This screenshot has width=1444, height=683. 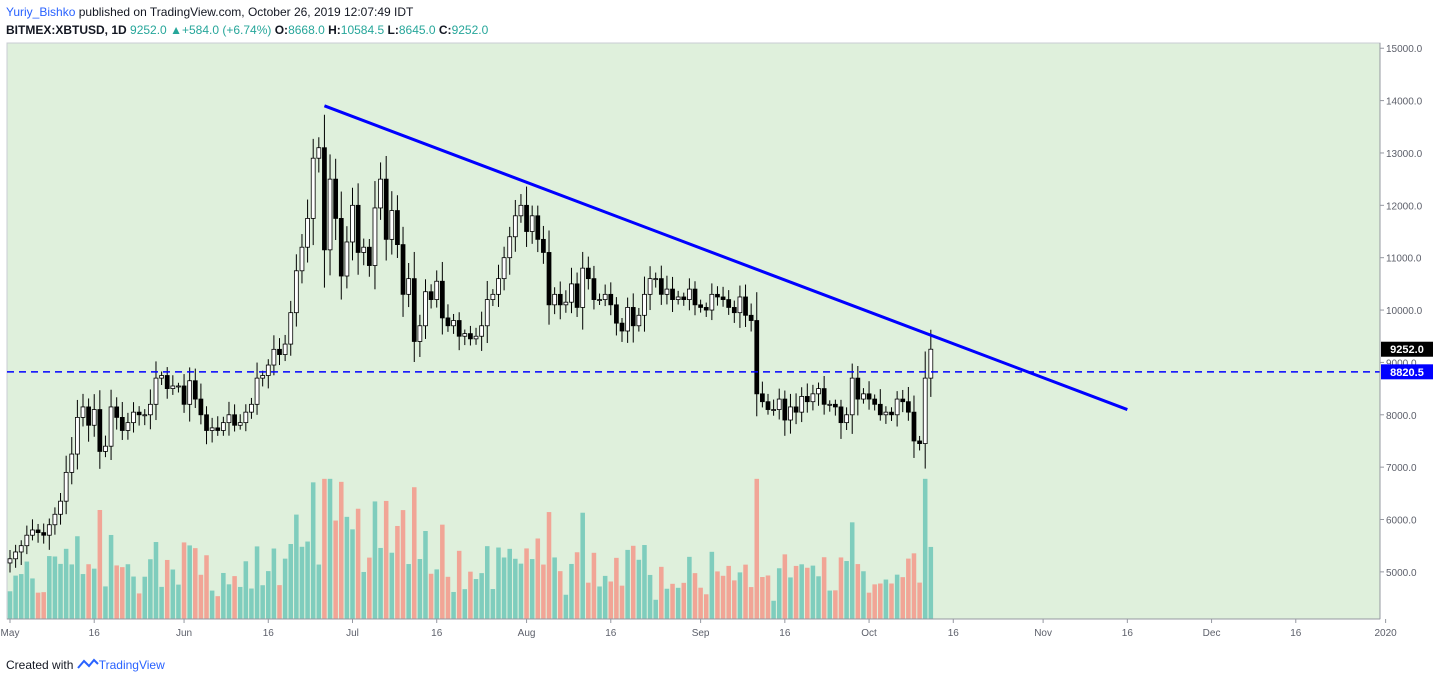 I want to click on author-link: Yuriy_Bishko, so click(x=41, y=12).